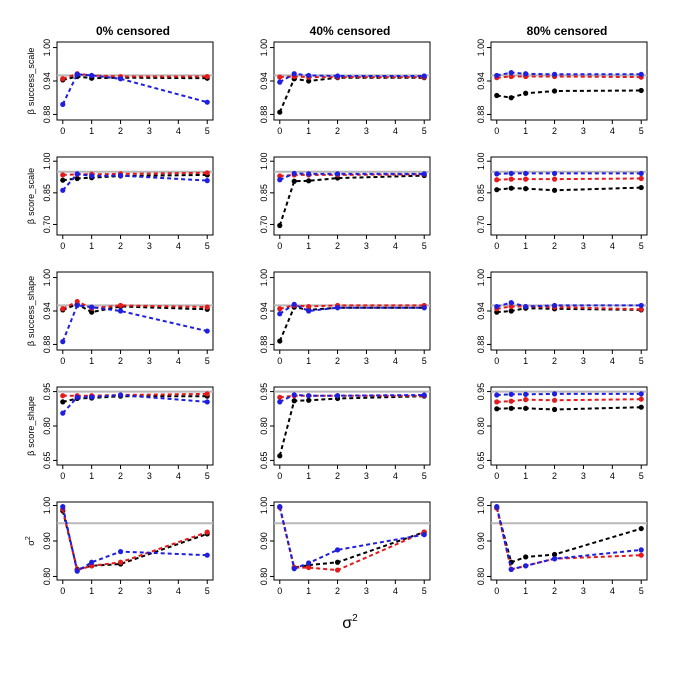  What do you see at coordinates (350, 31) in the screenshot?
I see `column-title-1: 40% censored` at bounding box center [350, 31].